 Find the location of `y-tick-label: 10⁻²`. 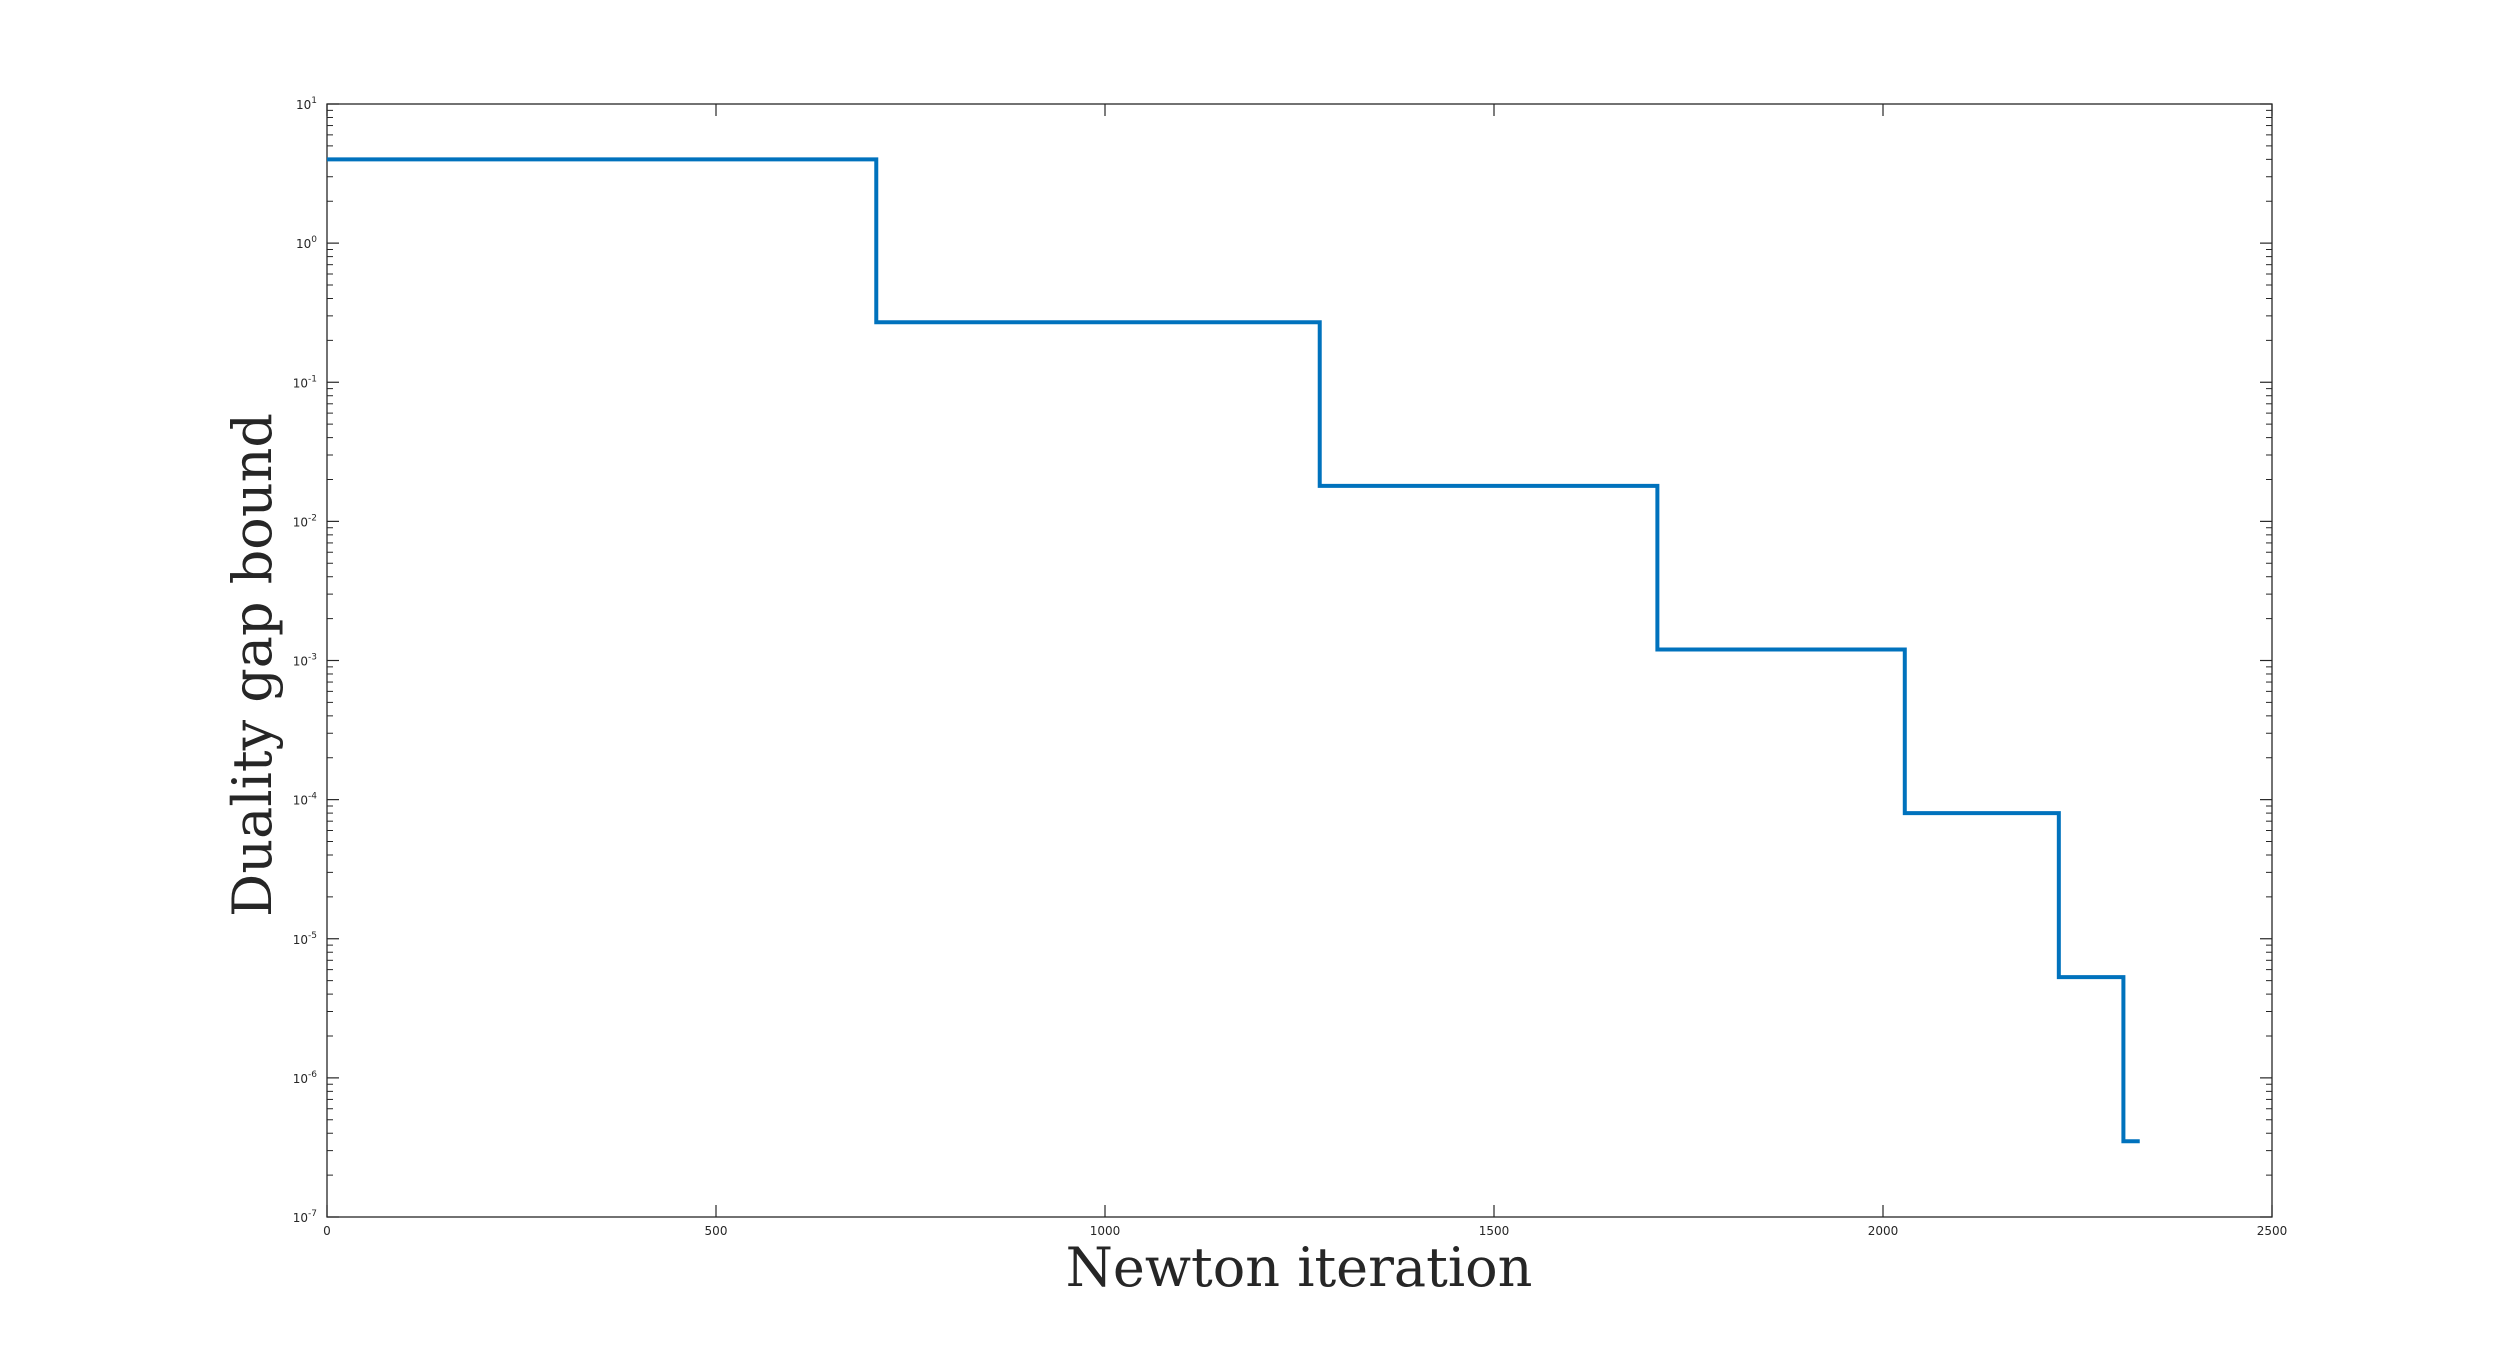

y-tick-label: 10⁻² is located at coordinates (305, 521).